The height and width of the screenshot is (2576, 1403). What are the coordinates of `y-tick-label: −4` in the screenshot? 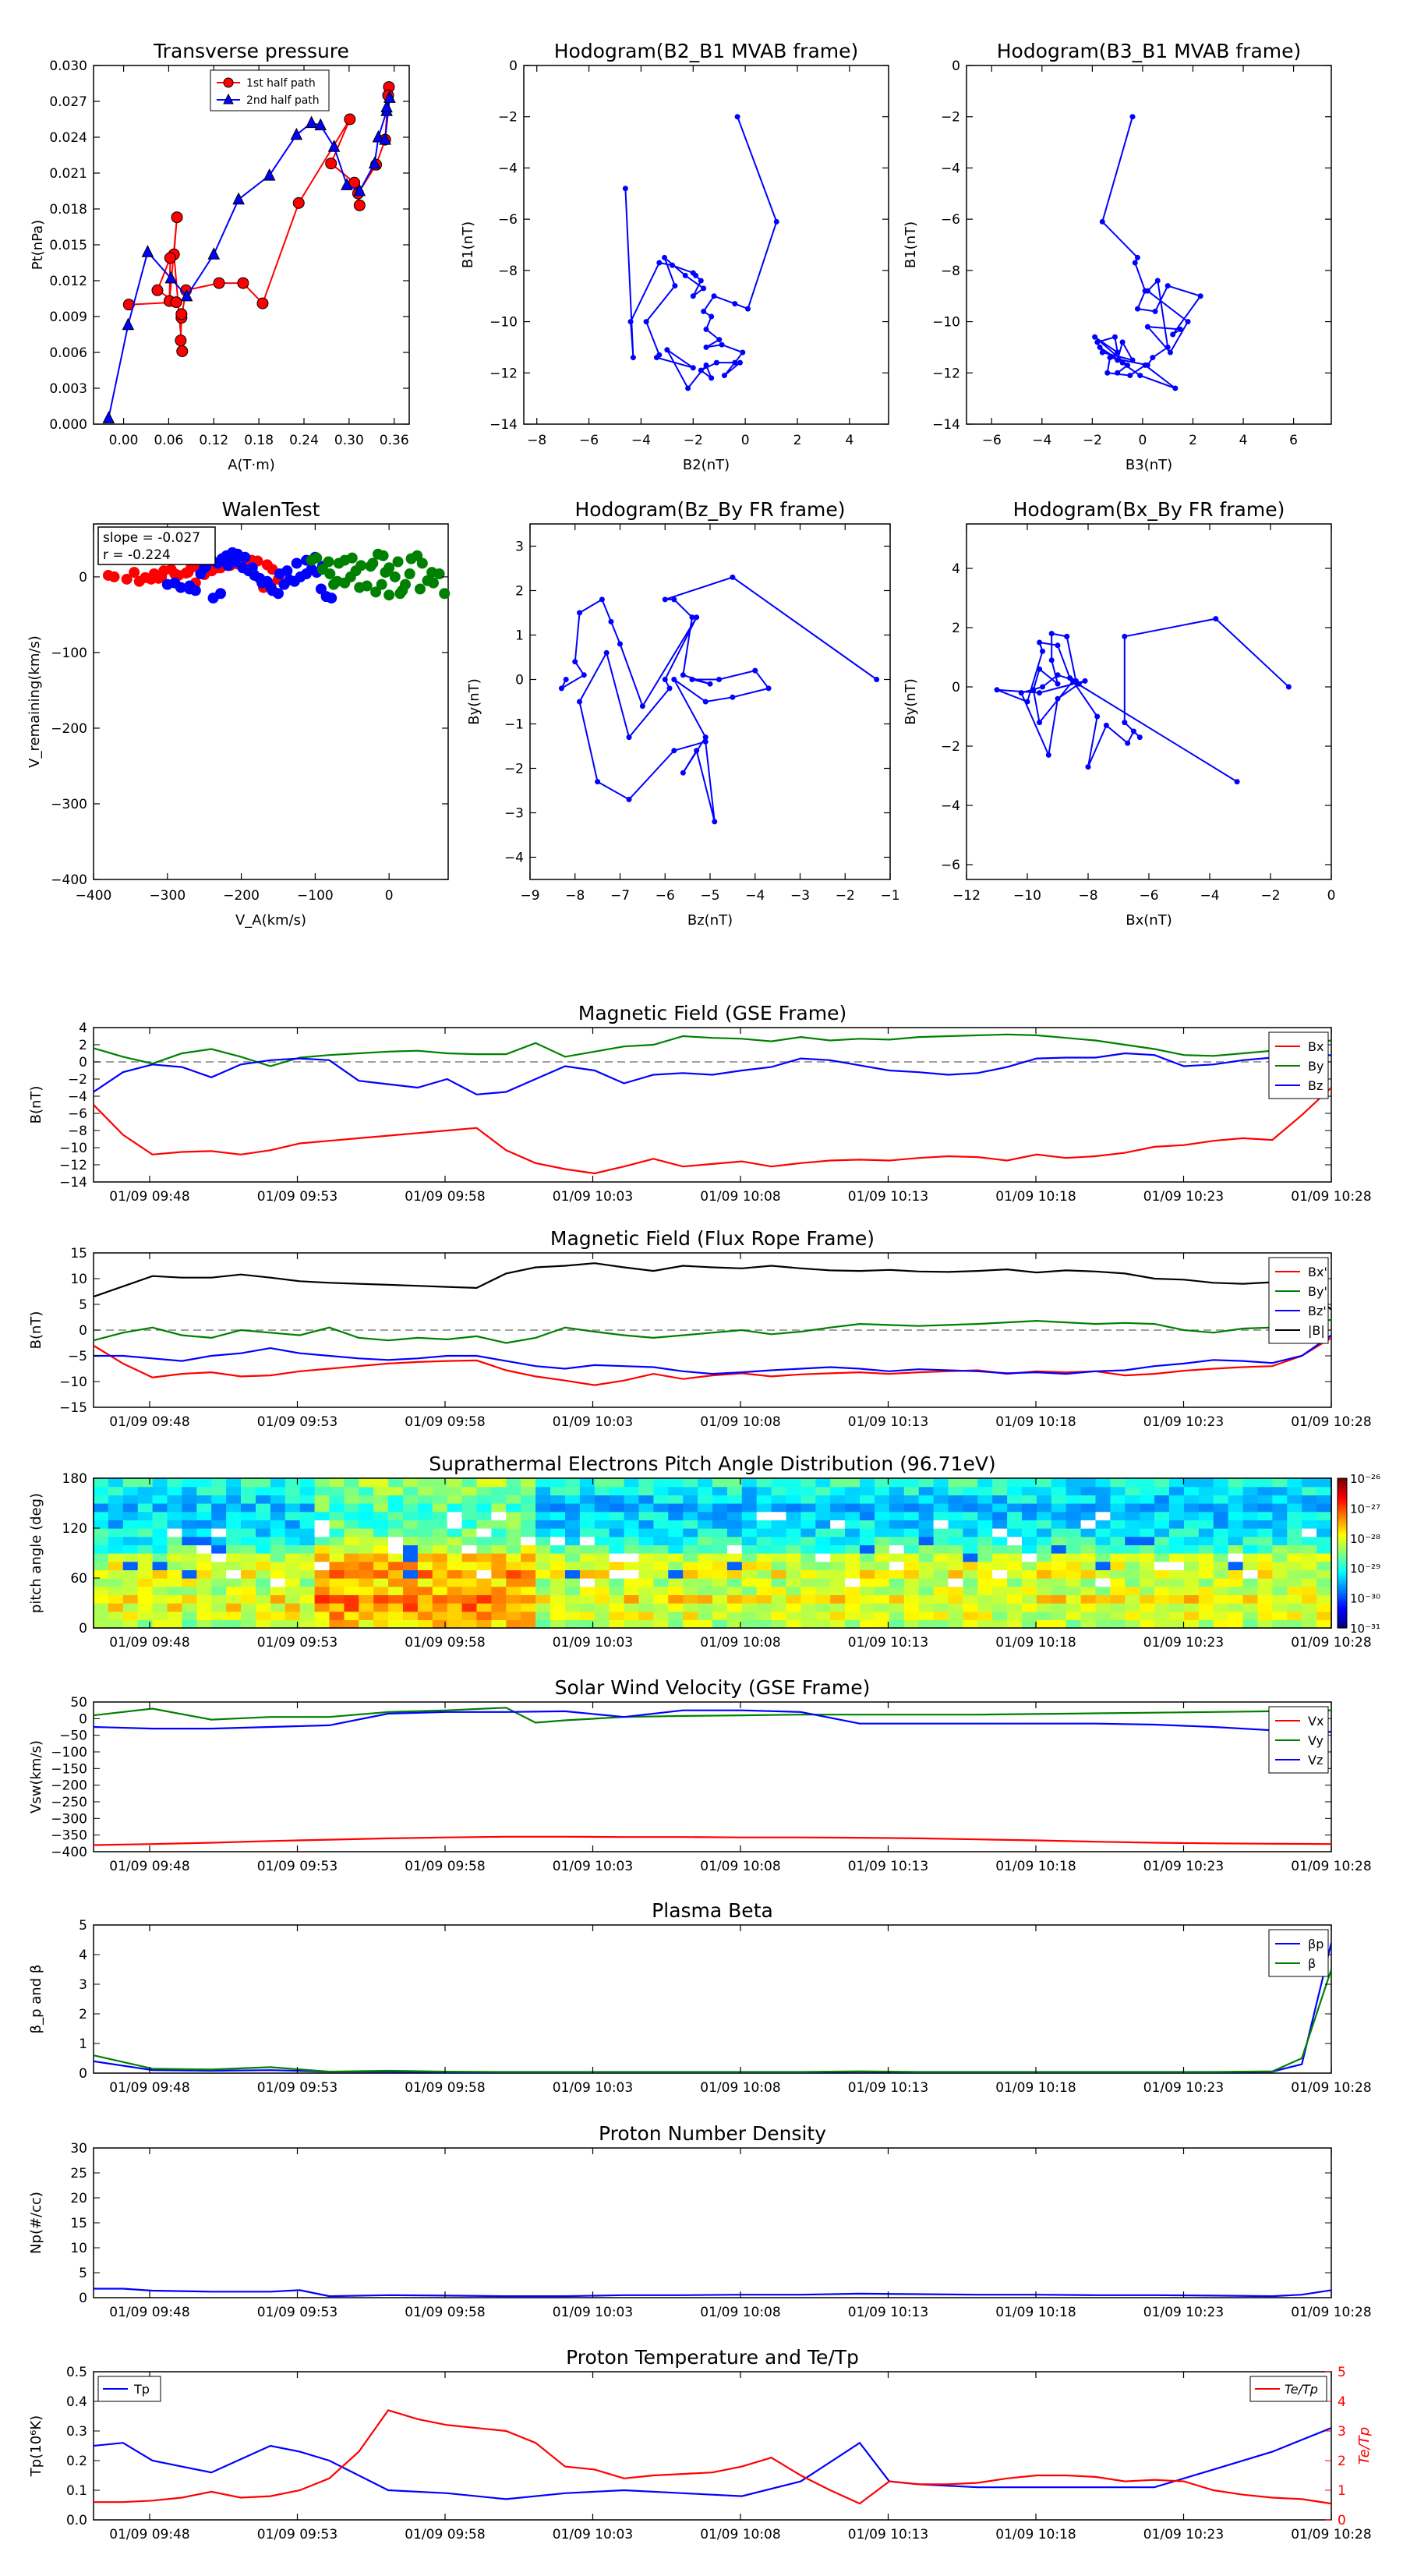 It's located at (951, 806).